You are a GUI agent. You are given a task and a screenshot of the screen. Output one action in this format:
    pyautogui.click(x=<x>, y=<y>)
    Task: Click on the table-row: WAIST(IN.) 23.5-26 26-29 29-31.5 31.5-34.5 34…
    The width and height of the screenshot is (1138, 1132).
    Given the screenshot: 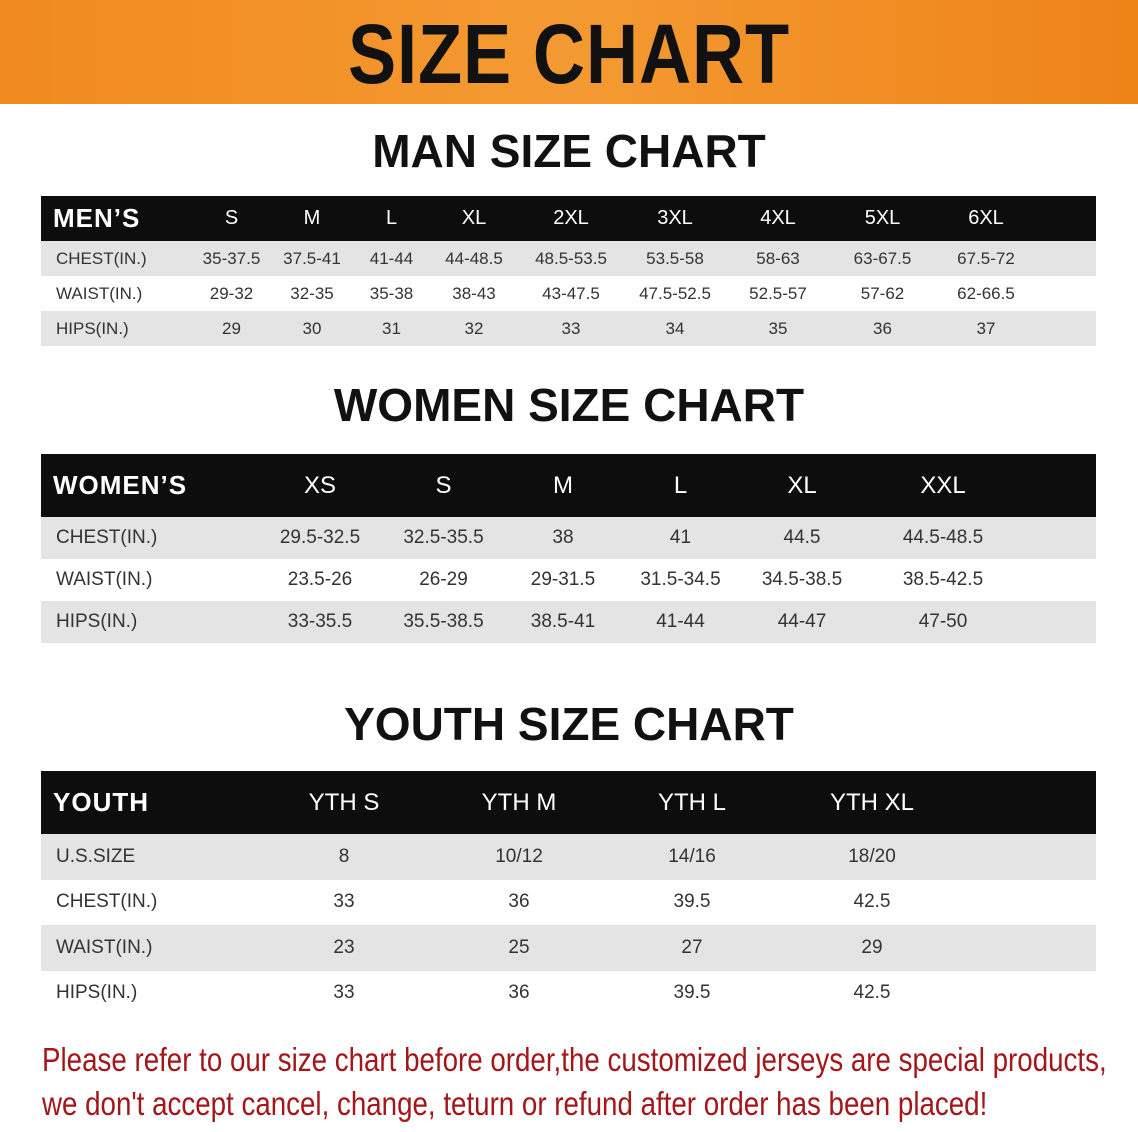 What is the action you would take?
    pyautogui.click(x=568, y=580)
    